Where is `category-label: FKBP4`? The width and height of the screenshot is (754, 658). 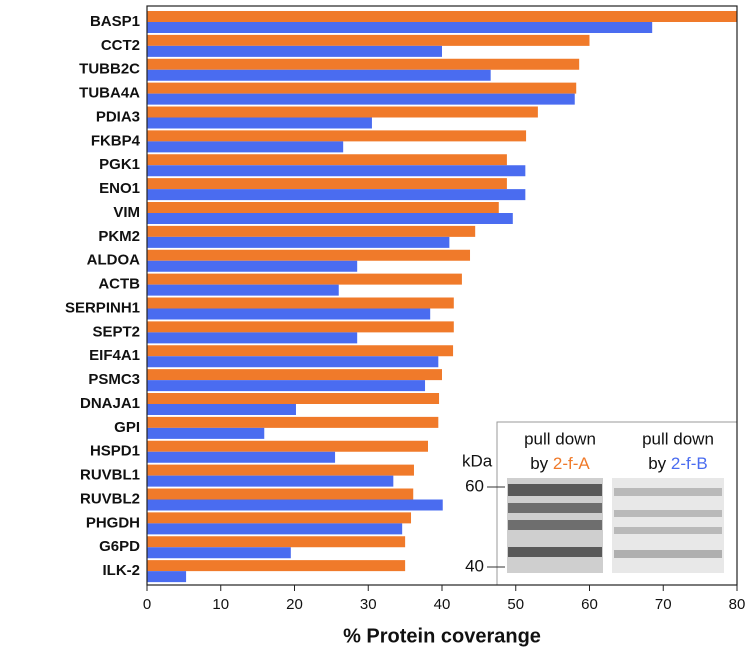
category-label: FKBP4 is located at coordinates (116, 140).